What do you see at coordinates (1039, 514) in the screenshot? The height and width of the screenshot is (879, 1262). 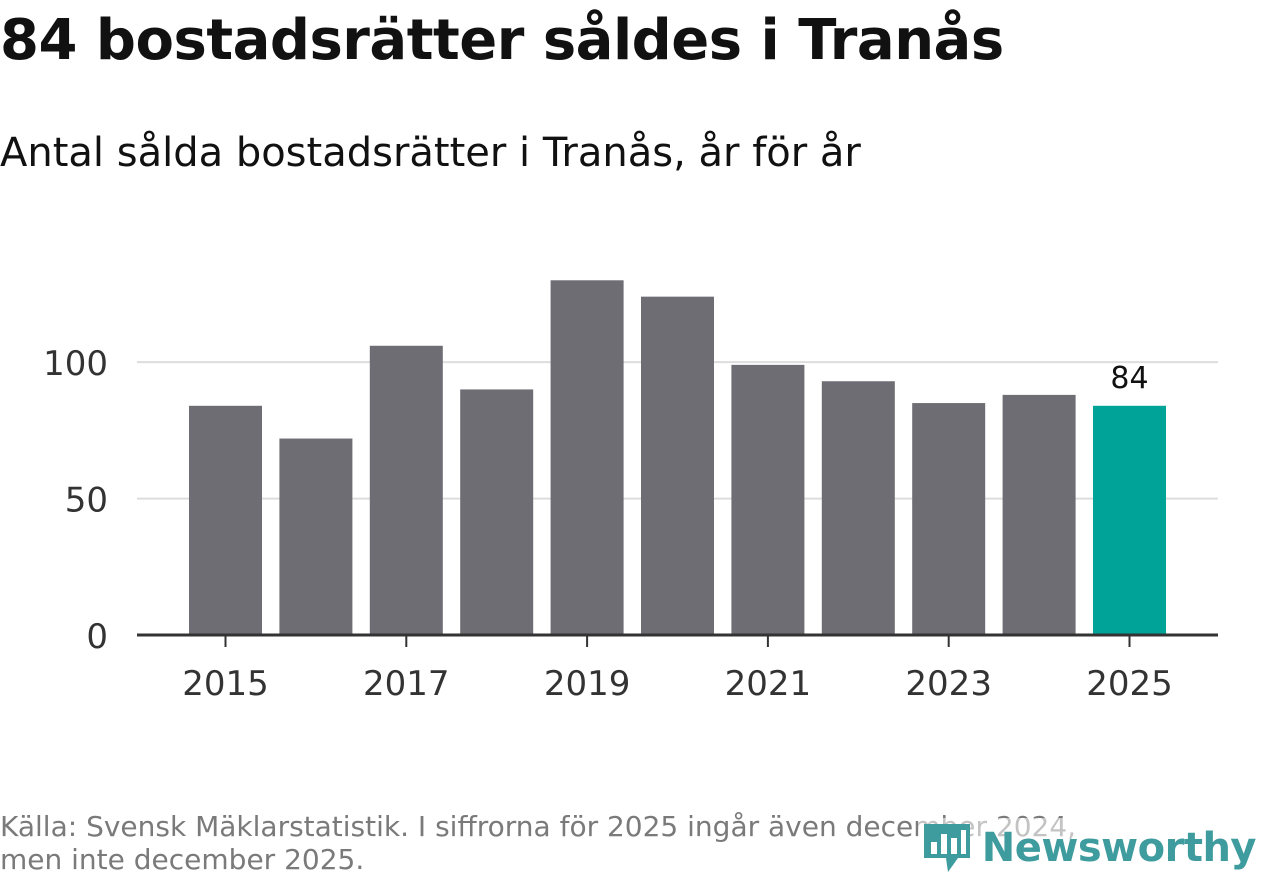 I see `bar-2024` at bounding box center [1039, 514].